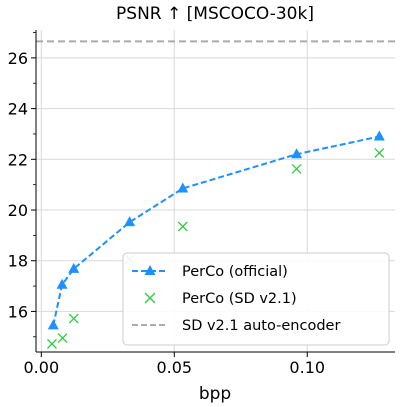  What do you see at coordinates (18, 261) in the screenshot?
I see `y-tick-label: 18` at bounding box center [18, 261].